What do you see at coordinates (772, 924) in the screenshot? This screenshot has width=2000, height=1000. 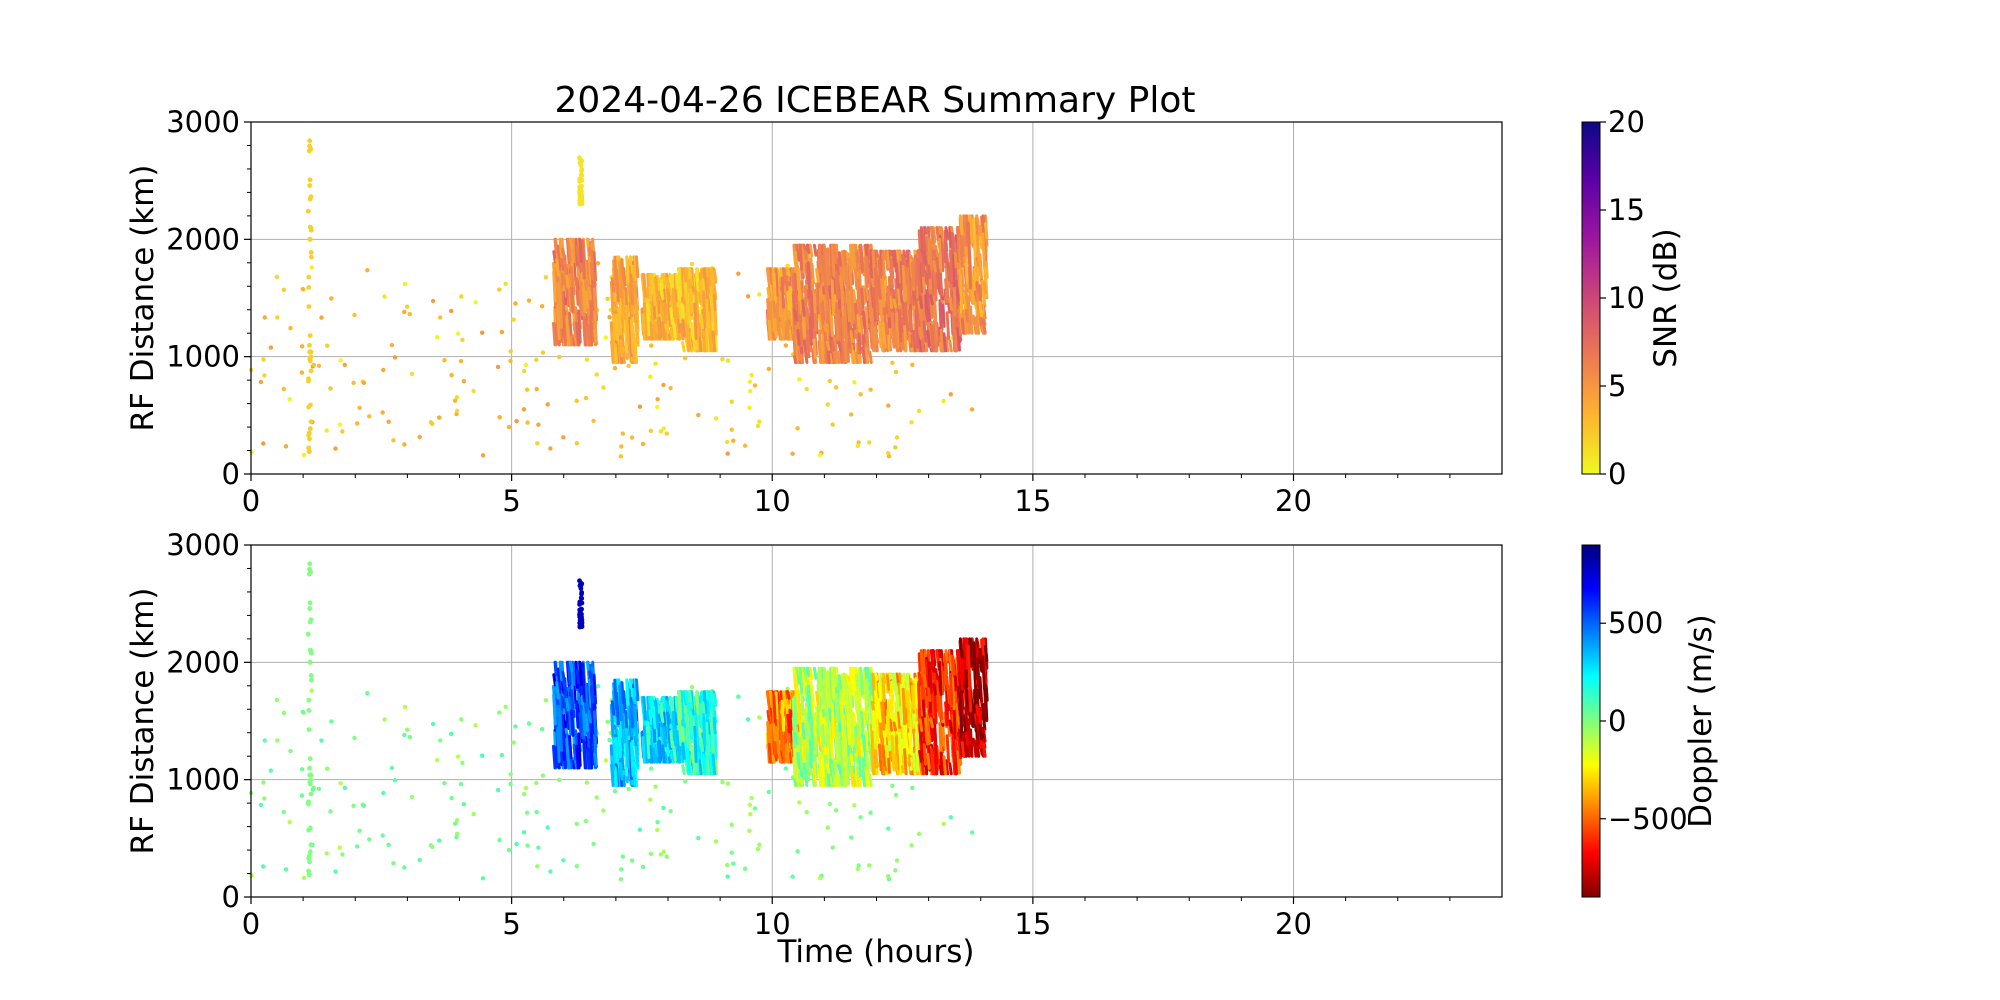 I see `x-tick-label: 10` at bounding box center [772, 924].